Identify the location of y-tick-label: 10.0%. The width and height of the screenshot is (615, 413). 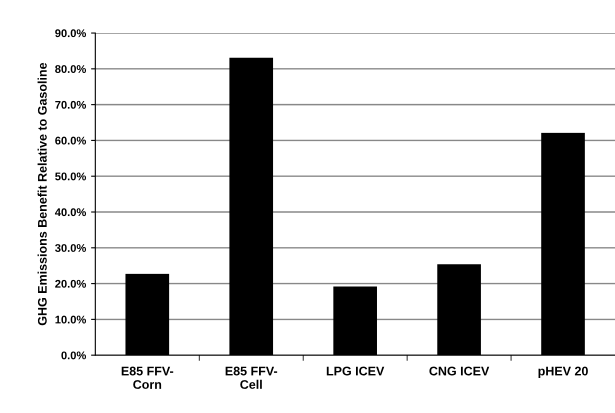
(70, 320).